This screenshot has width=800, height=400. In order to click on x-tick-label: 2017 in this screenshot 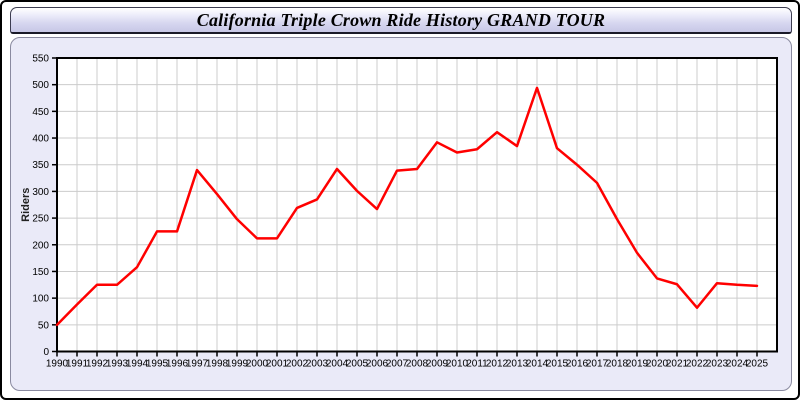, I will do `click(597, 364)`.